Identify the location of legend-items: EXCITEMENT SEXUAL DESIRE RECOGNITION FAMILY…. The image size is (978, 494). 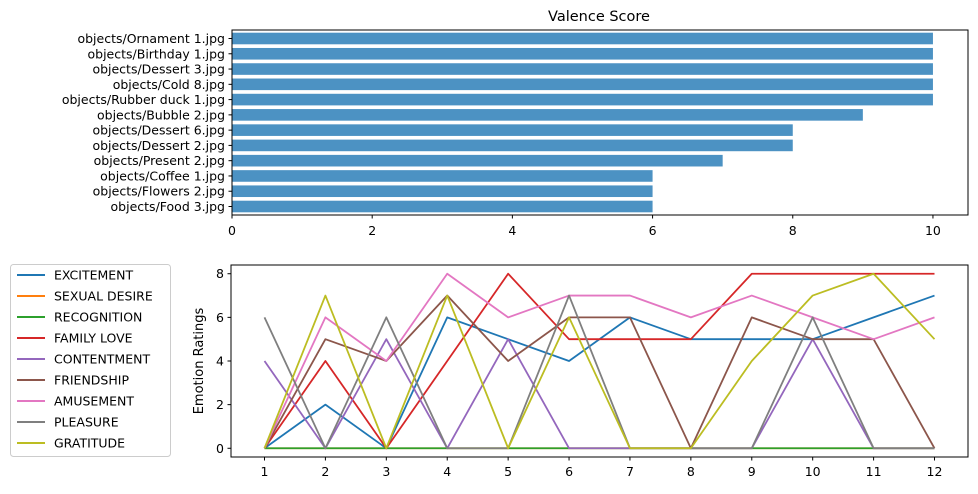
(85, 359).